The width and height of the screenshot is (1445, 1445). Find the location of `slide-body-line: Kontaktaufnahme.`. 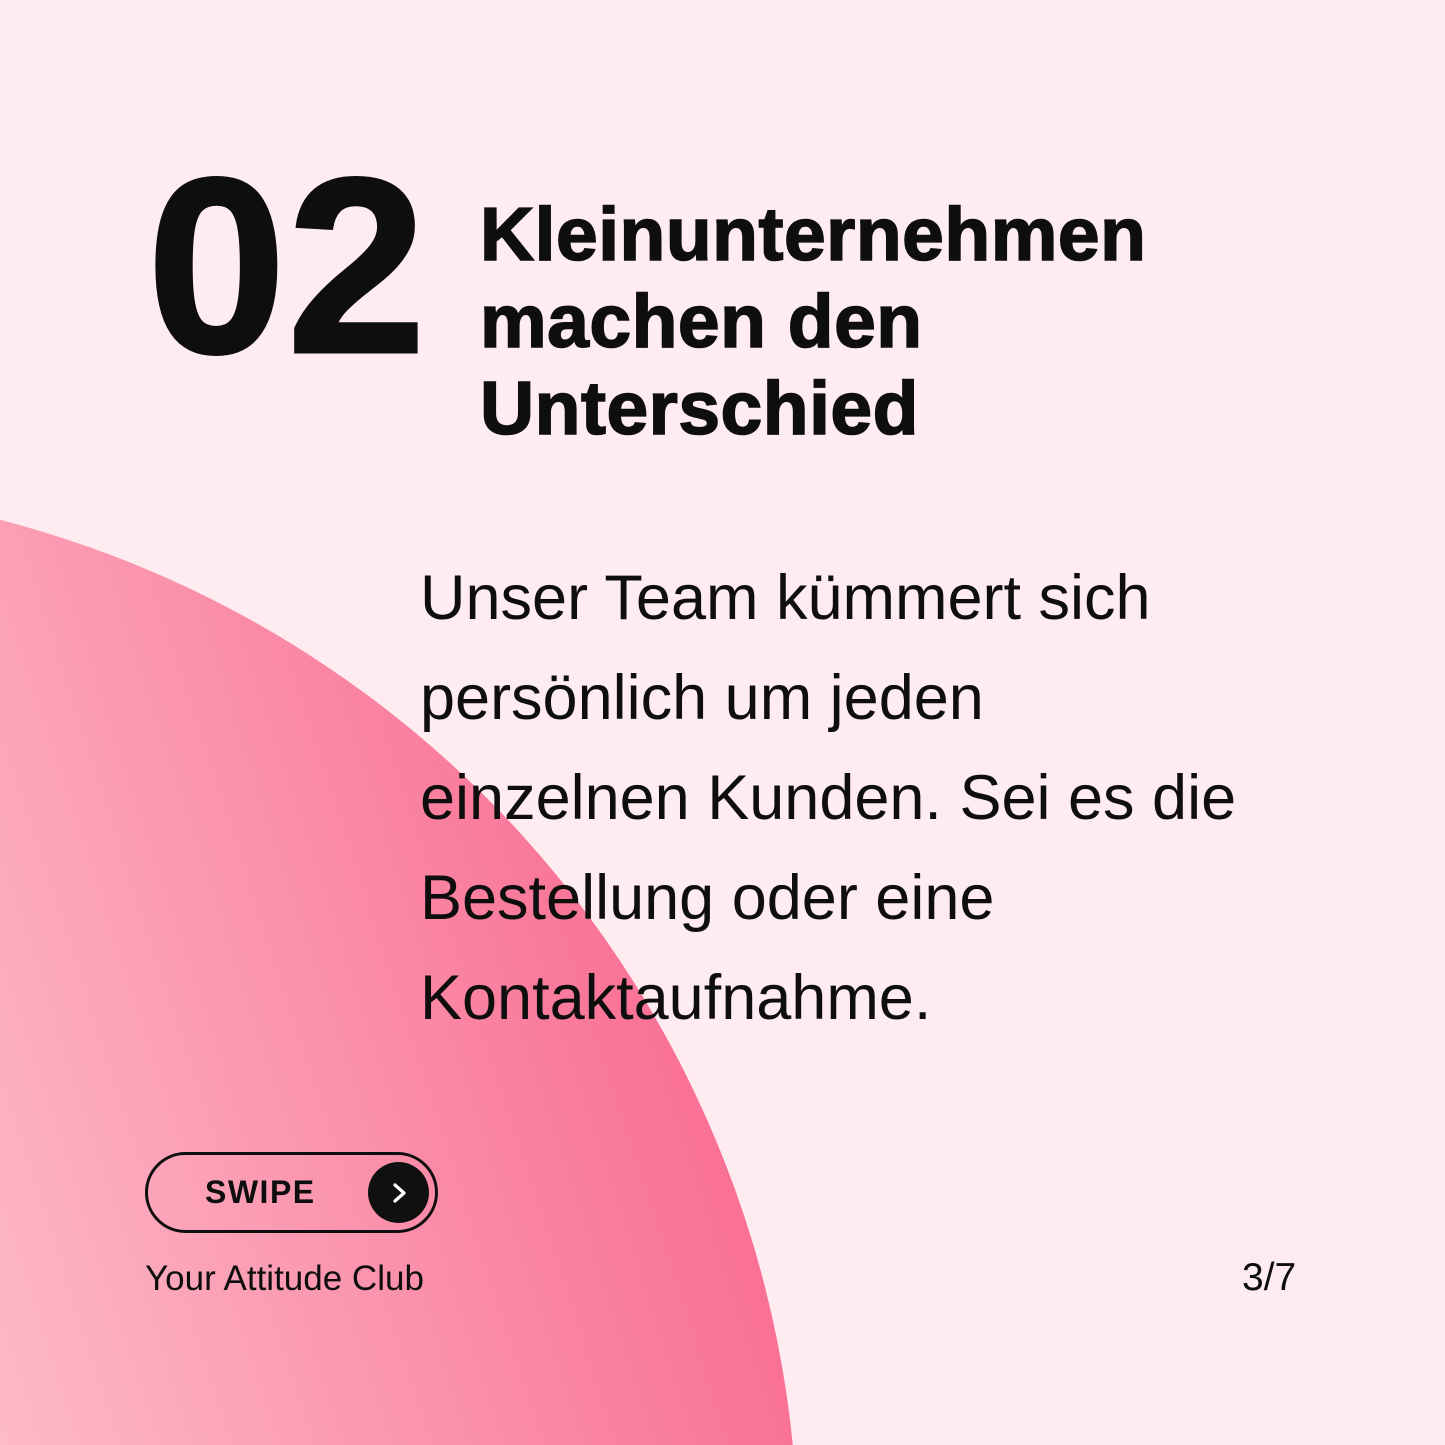

slide-body-line: Kontaktaufnahme. is located at coordinates (676, 998).